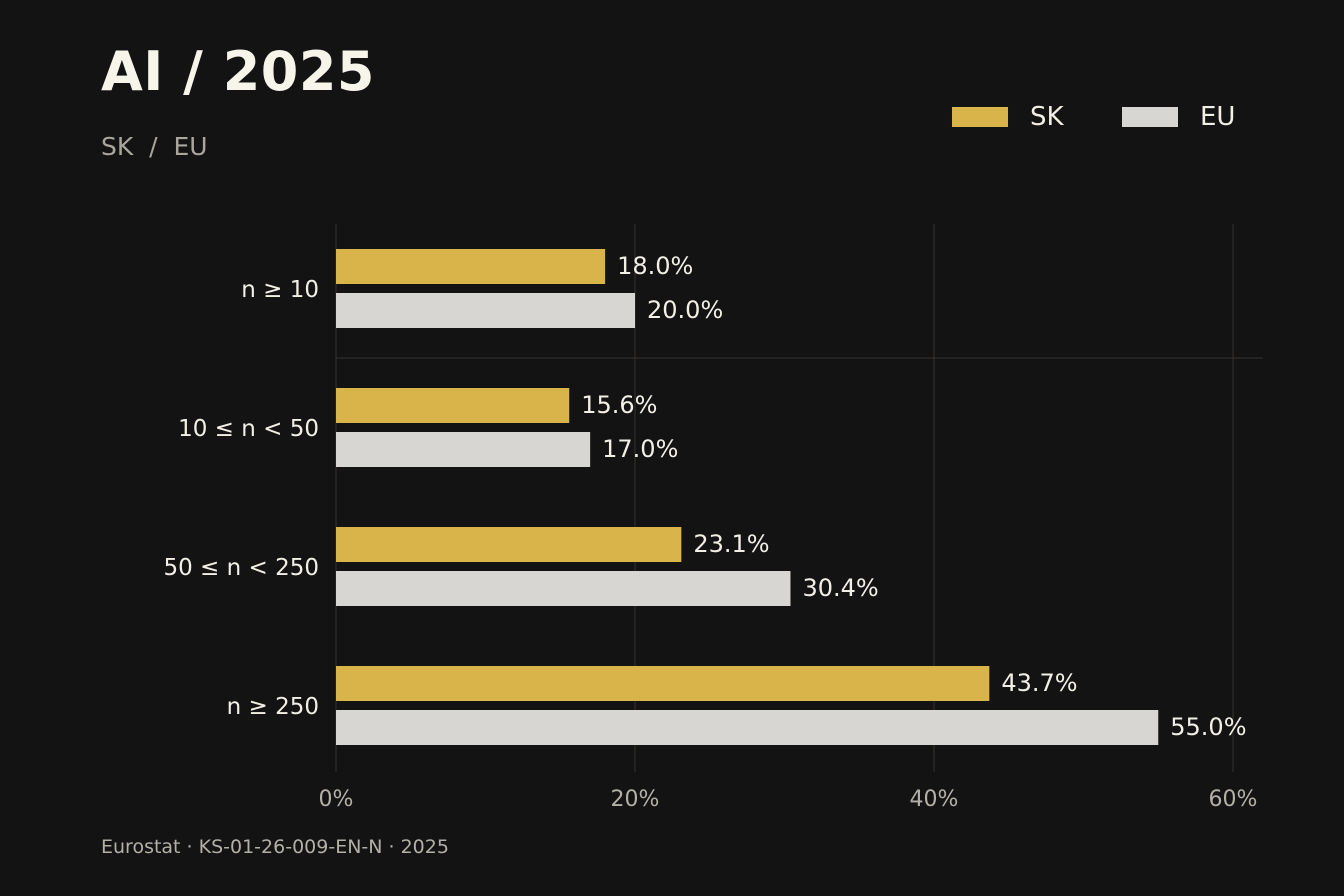  Describe the element at coordinates (619, 405) in the screenshot. I see `bar-value-label: 15.6%` at that location.